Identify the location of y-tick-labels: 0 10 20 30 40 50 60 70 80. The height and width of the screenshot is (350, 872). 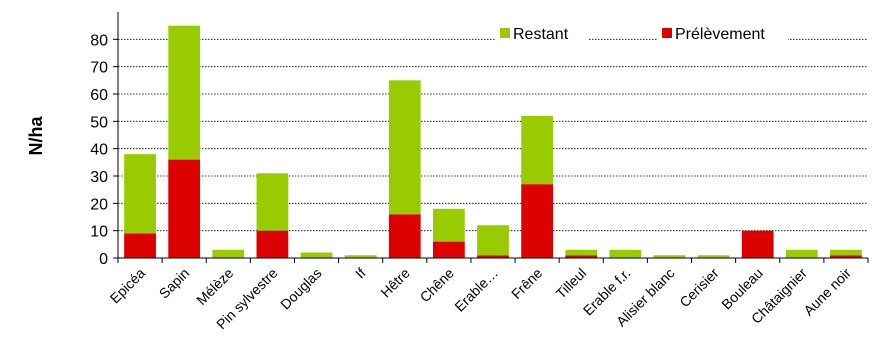
(99, 150).